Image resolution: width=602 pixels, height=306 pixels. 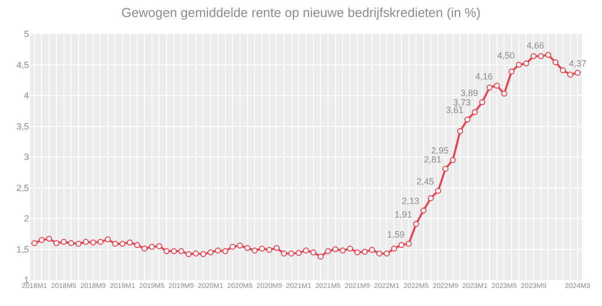 What do you see at coordinates (455, 110) in the screenshot?
I see `data-label: 3,61` at bounding box center [455, 110].